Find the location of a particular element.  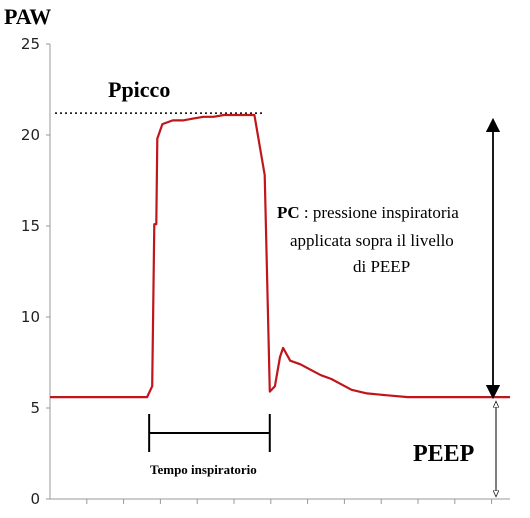

peak-label: Ppicco is located at coordinates (139, 89).